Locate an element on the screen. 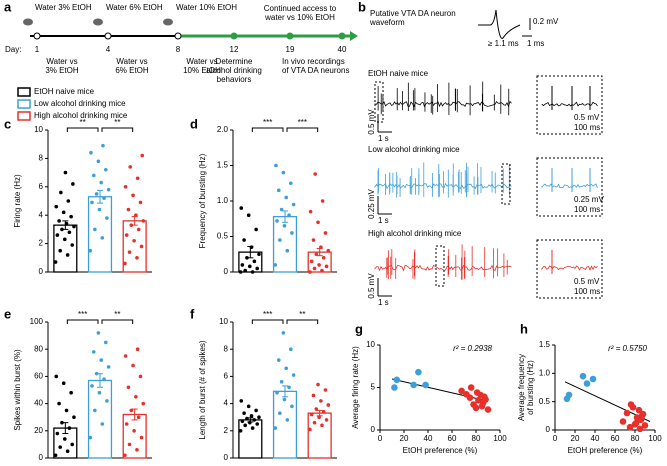 The image size is (667, 466). r-squared: r² = 0.5750 is located at coordinates (627, 348).